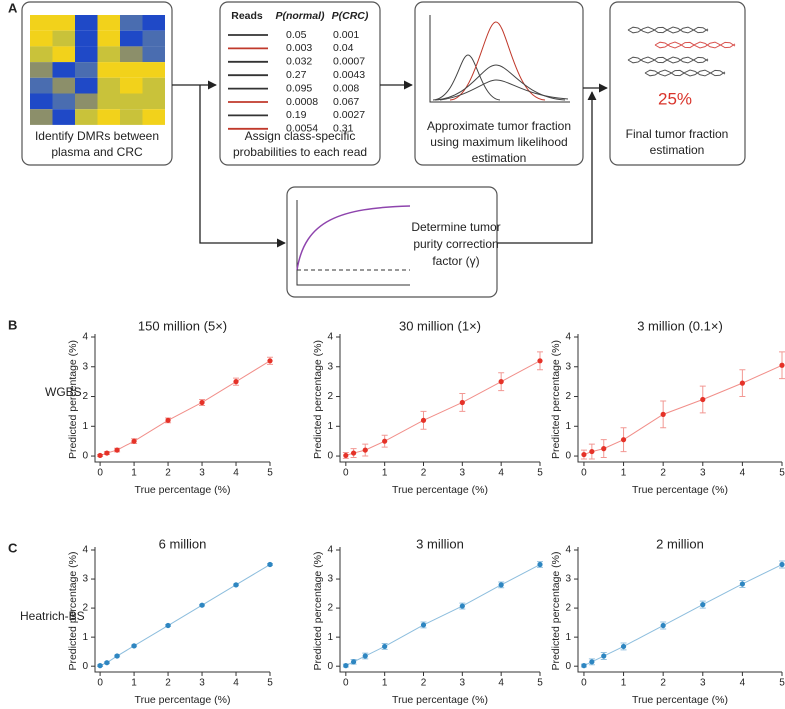 The image size is (785, 709). I want to click on table-cell: 0.0054, so click(302, 129).